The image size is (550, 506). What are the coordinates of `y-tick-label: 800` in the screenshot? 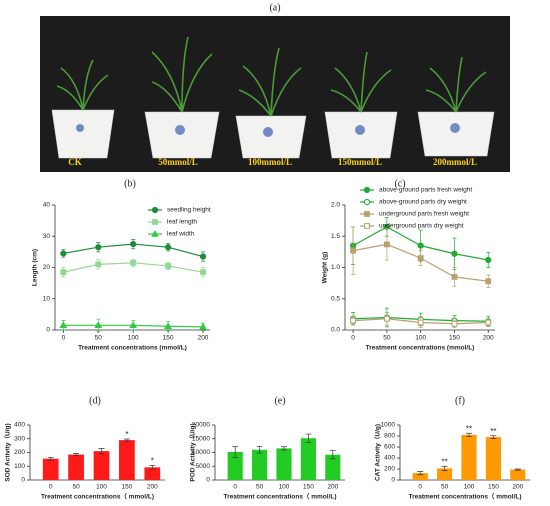 It's located at (389, 436).